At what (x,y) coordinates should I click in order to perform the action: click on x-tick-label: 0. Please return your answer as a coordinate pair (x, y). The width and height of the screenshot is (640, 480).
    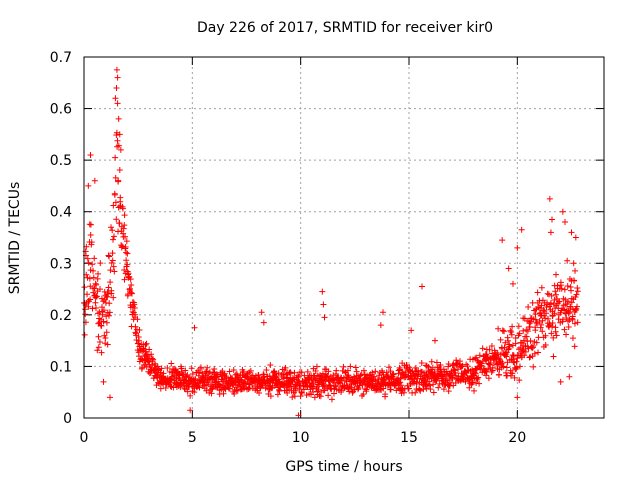
    Looking at the image, I should click on (84, 438).